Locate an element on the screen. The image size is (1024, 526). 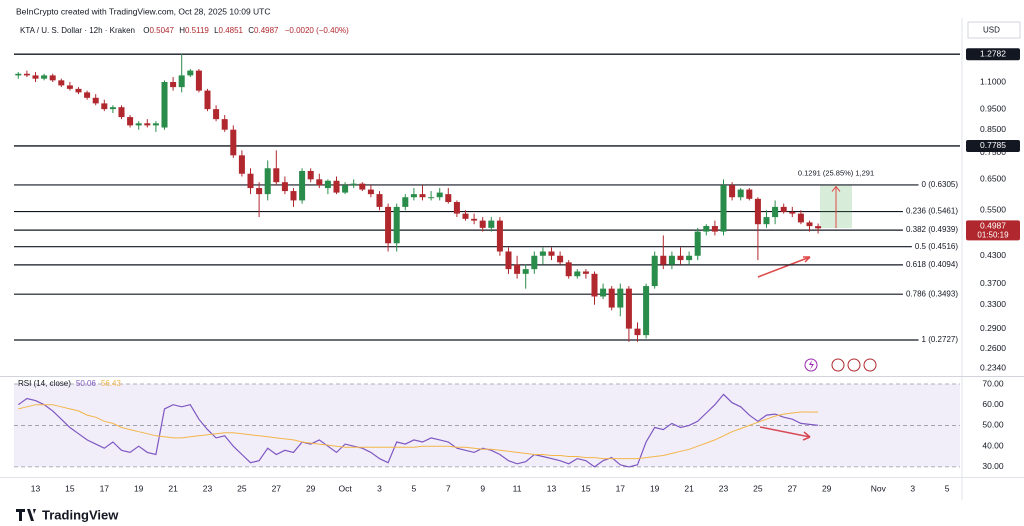
x-tick-label: 9 is located at coordinates (482, 488).